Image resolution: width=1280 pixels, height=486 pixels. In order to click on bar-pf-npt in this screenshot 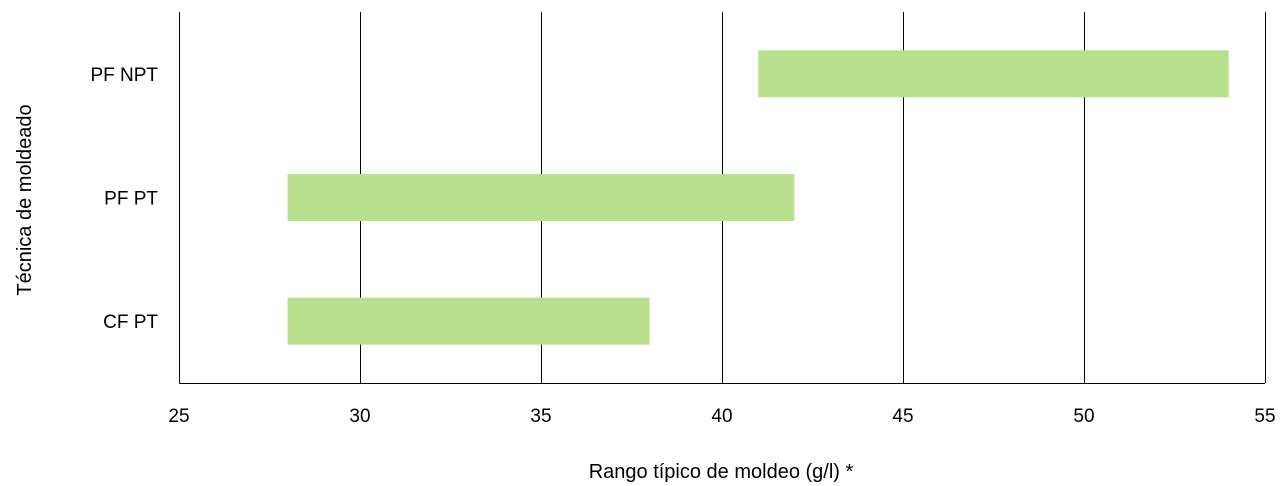, I will do `click(993, 74)`.